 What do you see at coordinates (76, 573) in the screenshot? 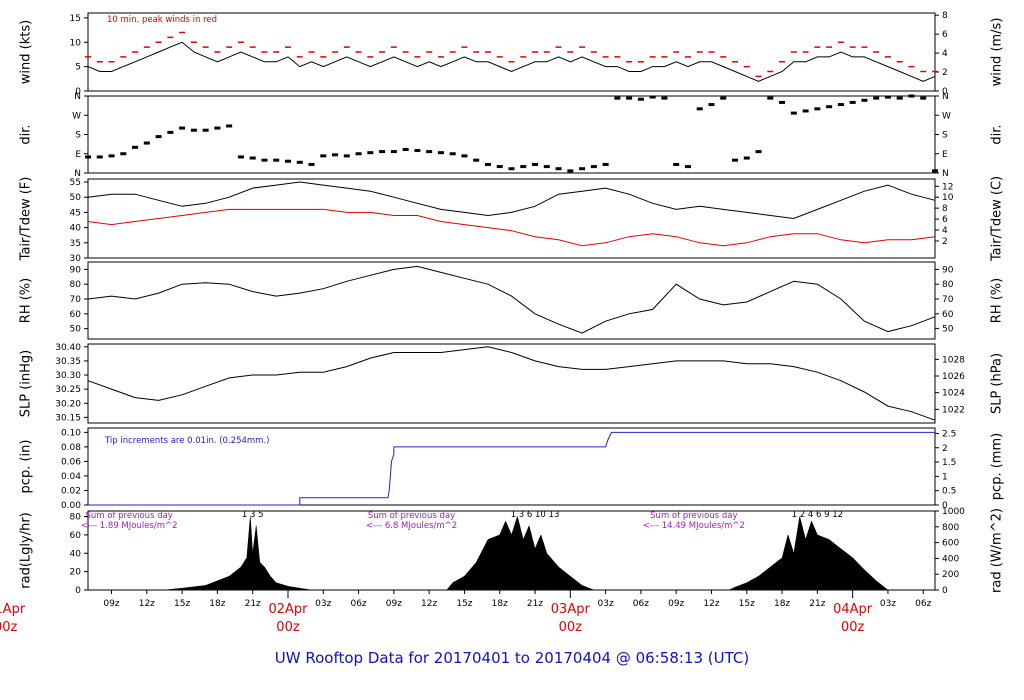
I see `radiation-yticklabel-left: 20` at bounding box center [76, 573].